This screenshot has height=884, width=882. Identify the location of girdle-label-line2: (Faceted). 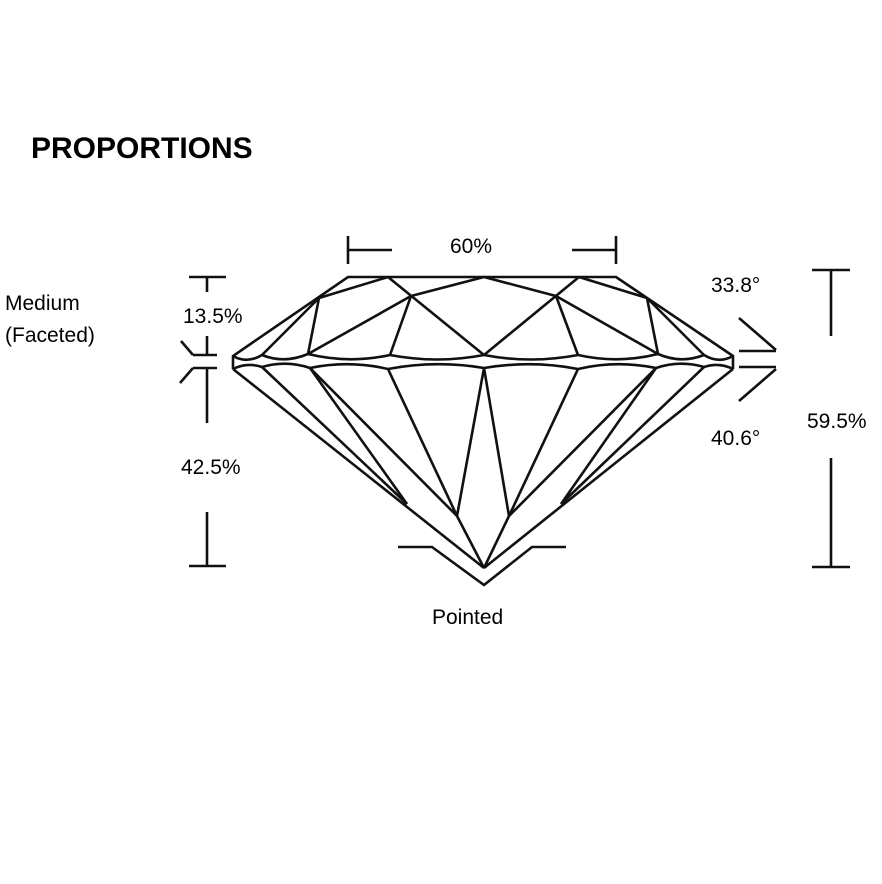
(50, 335).